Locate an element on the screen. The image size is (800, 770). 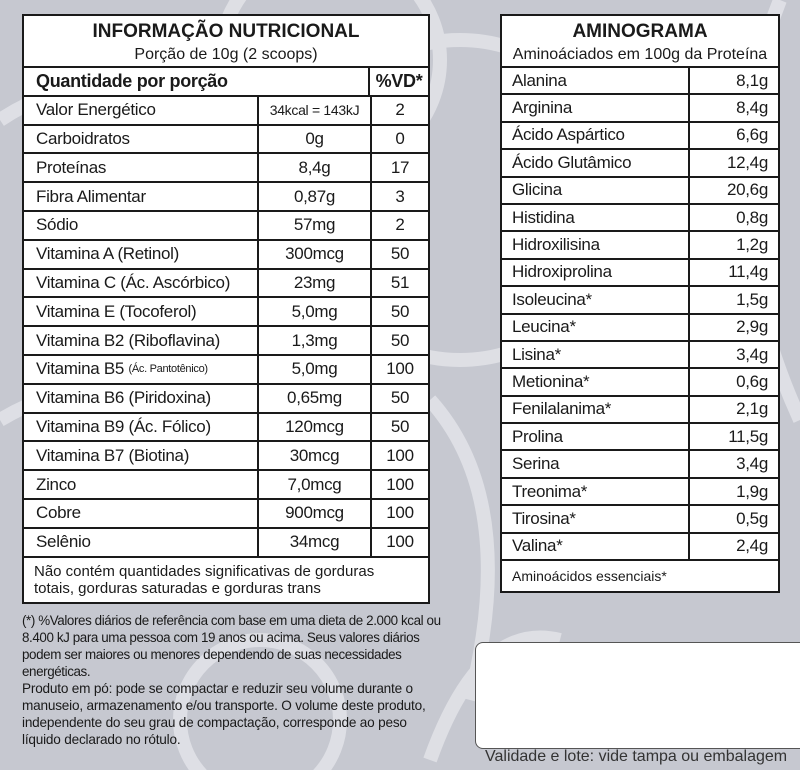
amino-name: Fenilalanima* is located at coordinates (562, 409).